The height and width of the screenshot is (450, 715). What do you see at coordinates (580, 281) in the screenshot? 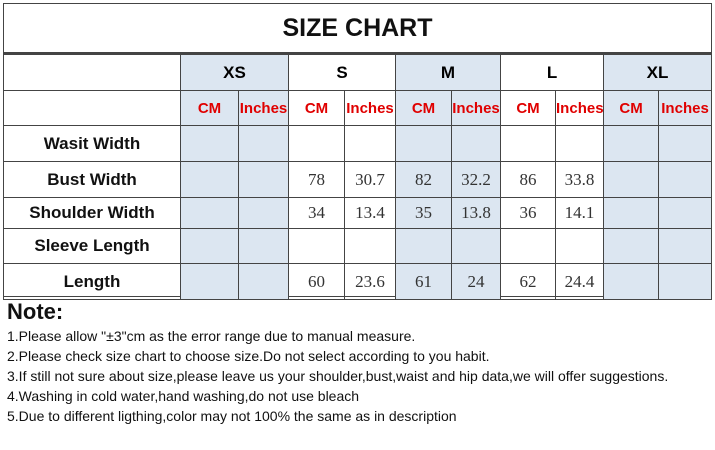
I see `value-cell: 24.4` at bounding box center [580, 281].